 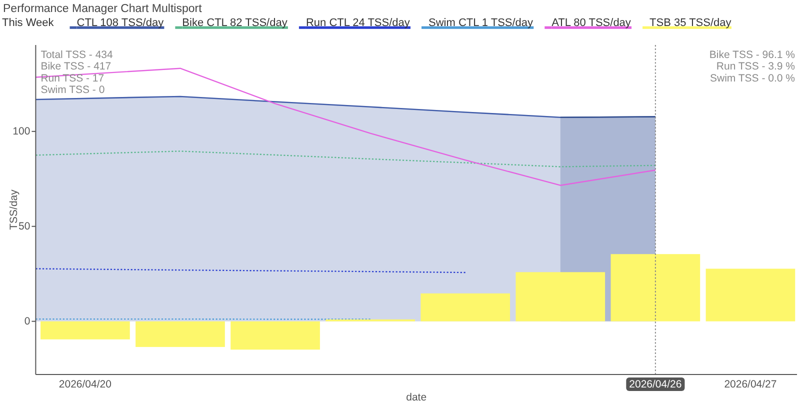 What do you see at coordinates (85, 384) in the screenshot?
I see `x-tick-label: 2026/04/20` at bounding box center [85, 384].